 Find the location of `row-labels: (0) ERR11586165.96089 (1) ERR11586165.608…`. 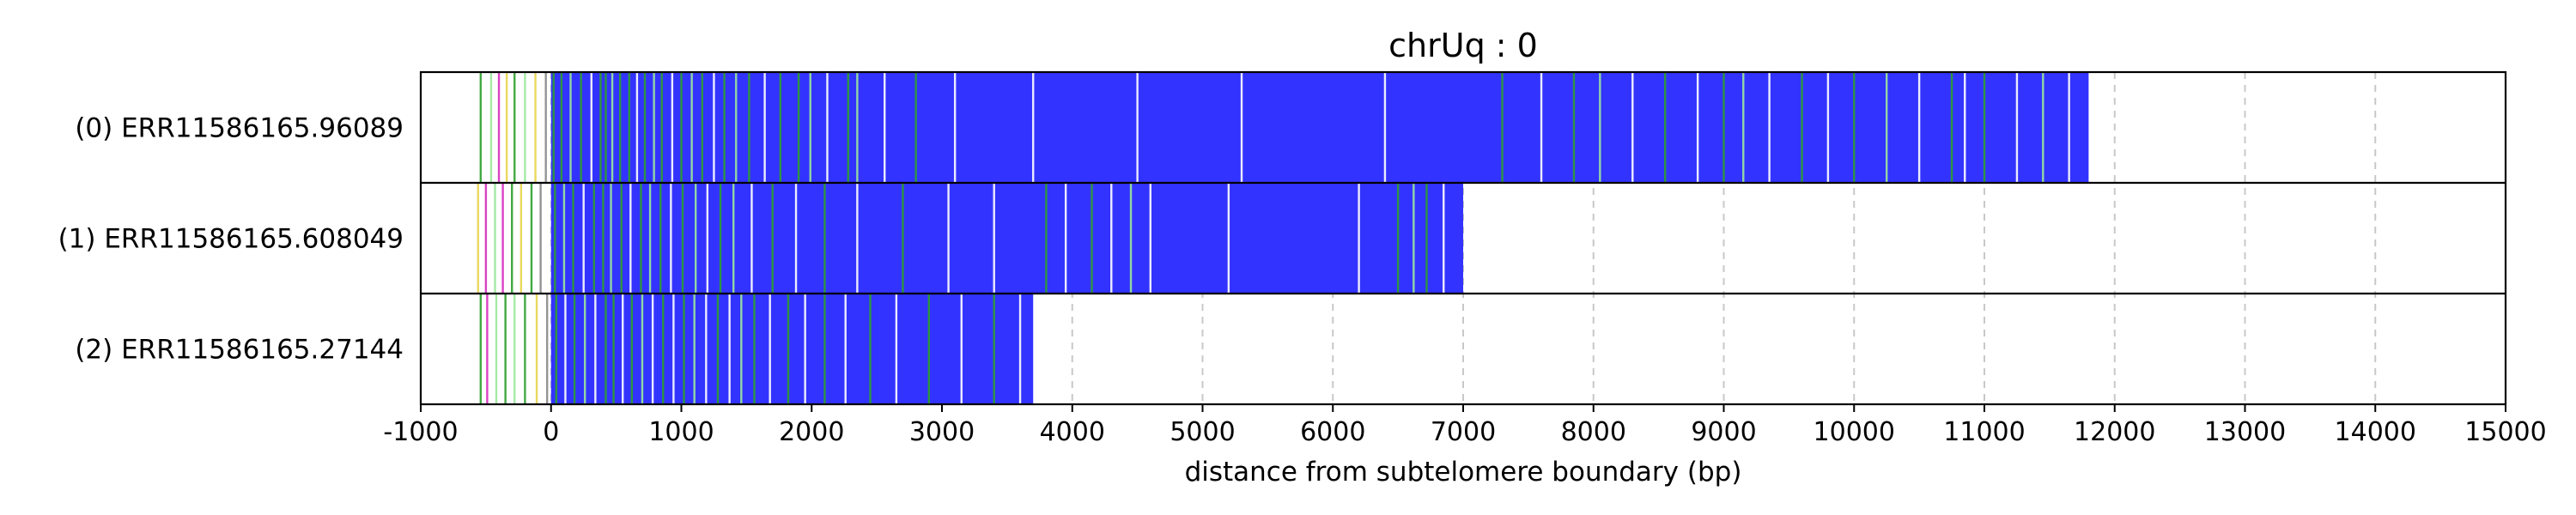

row-labels: (0) ERR11586165.96089 (1) ERR11586165.608… is located at coordinates (231, 239).